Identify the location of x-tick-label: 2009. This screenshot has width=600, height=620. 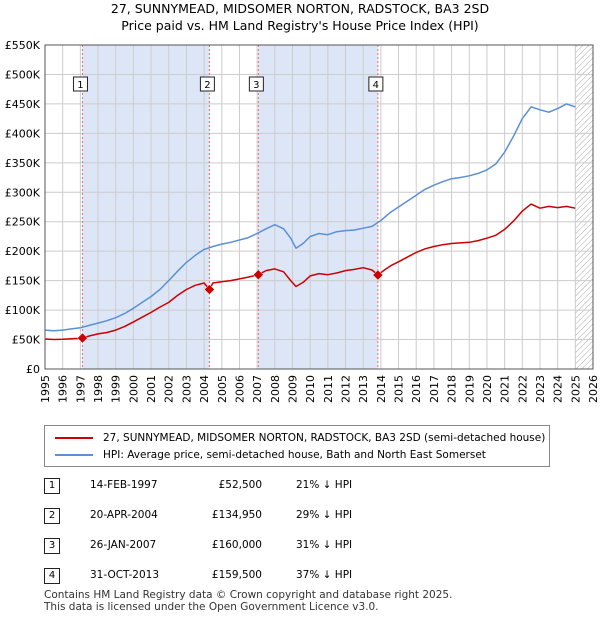
(292, 389).